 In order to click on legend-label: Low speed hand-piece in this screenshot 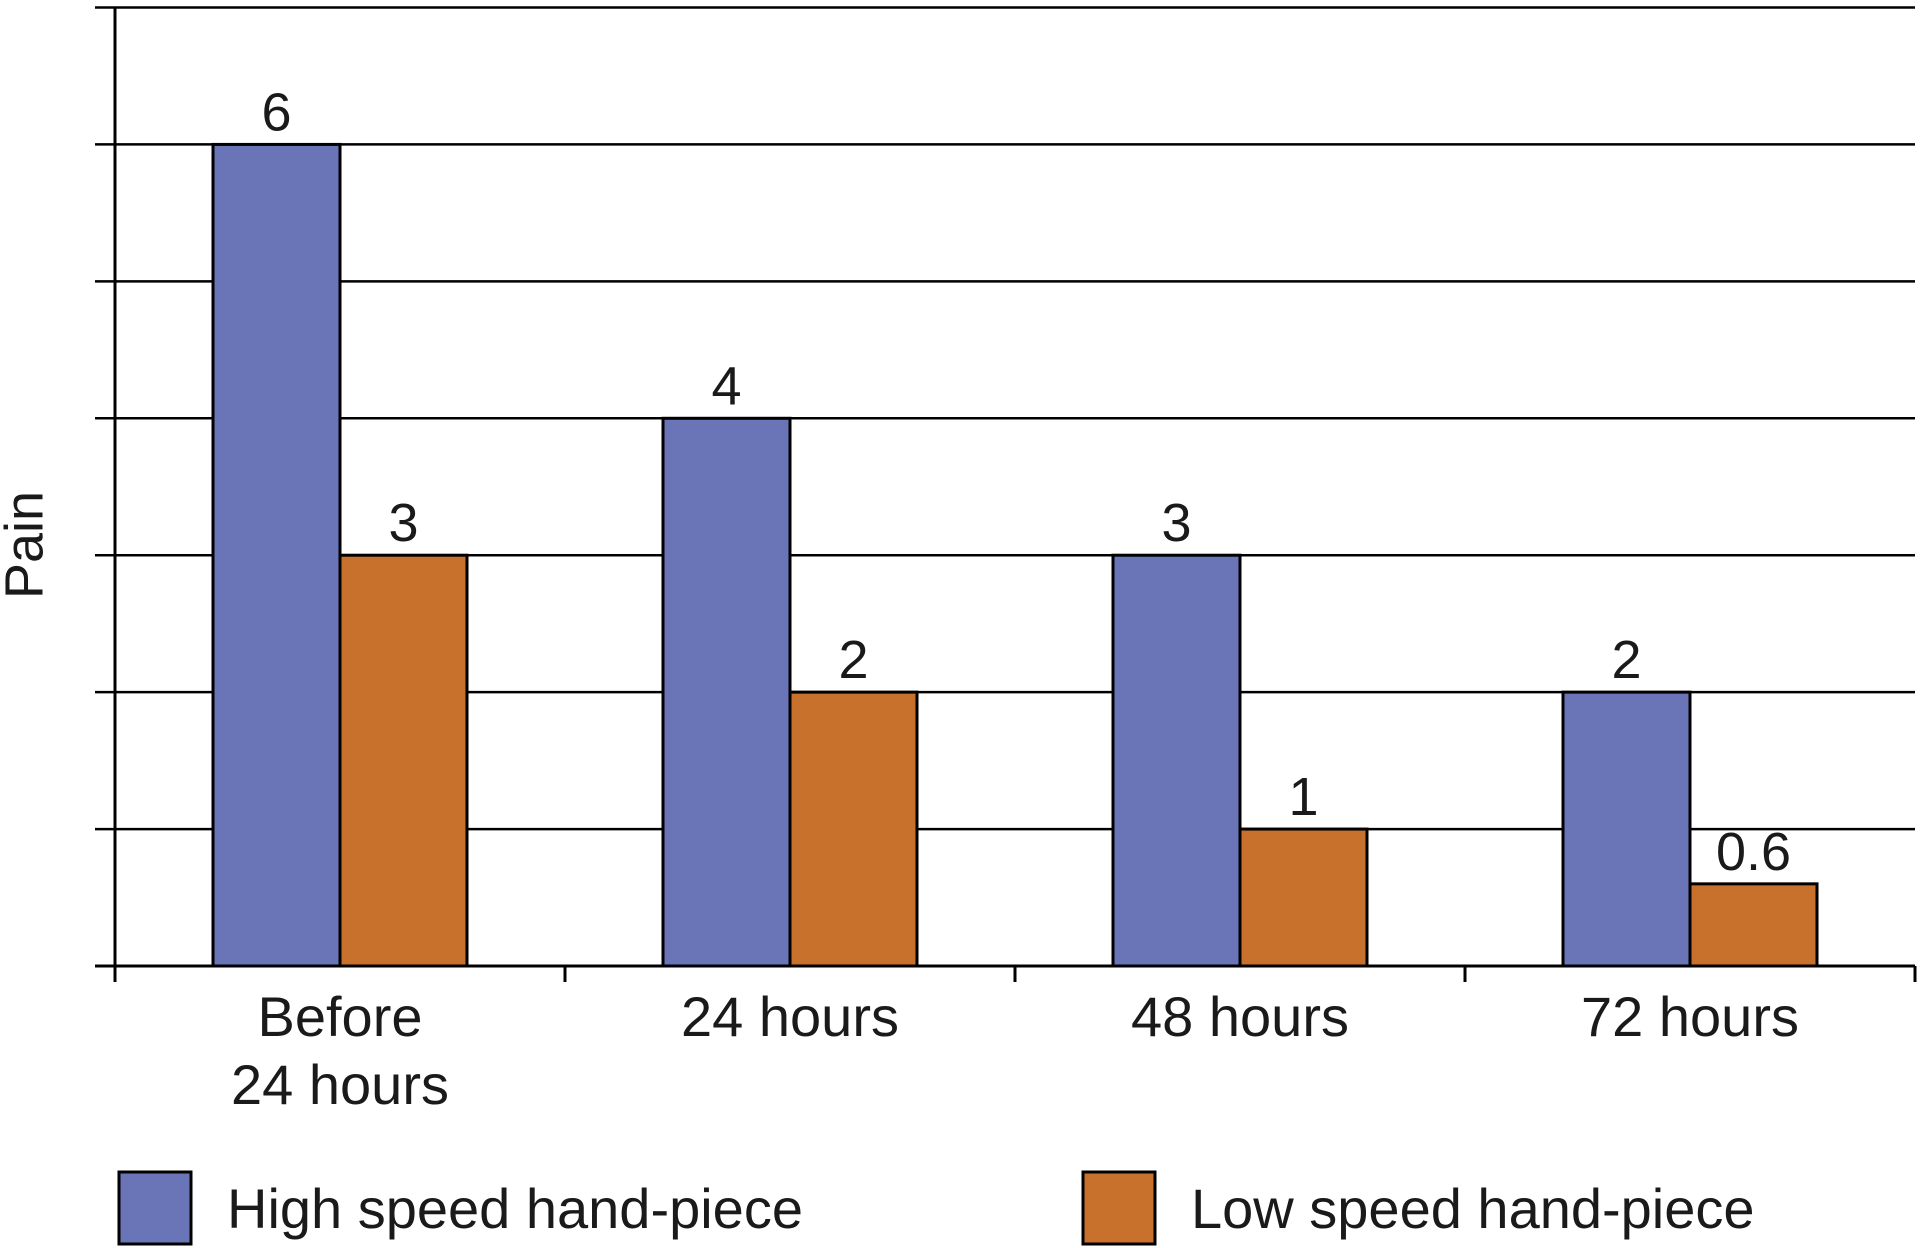, I will do `click(1473, 1208)`.